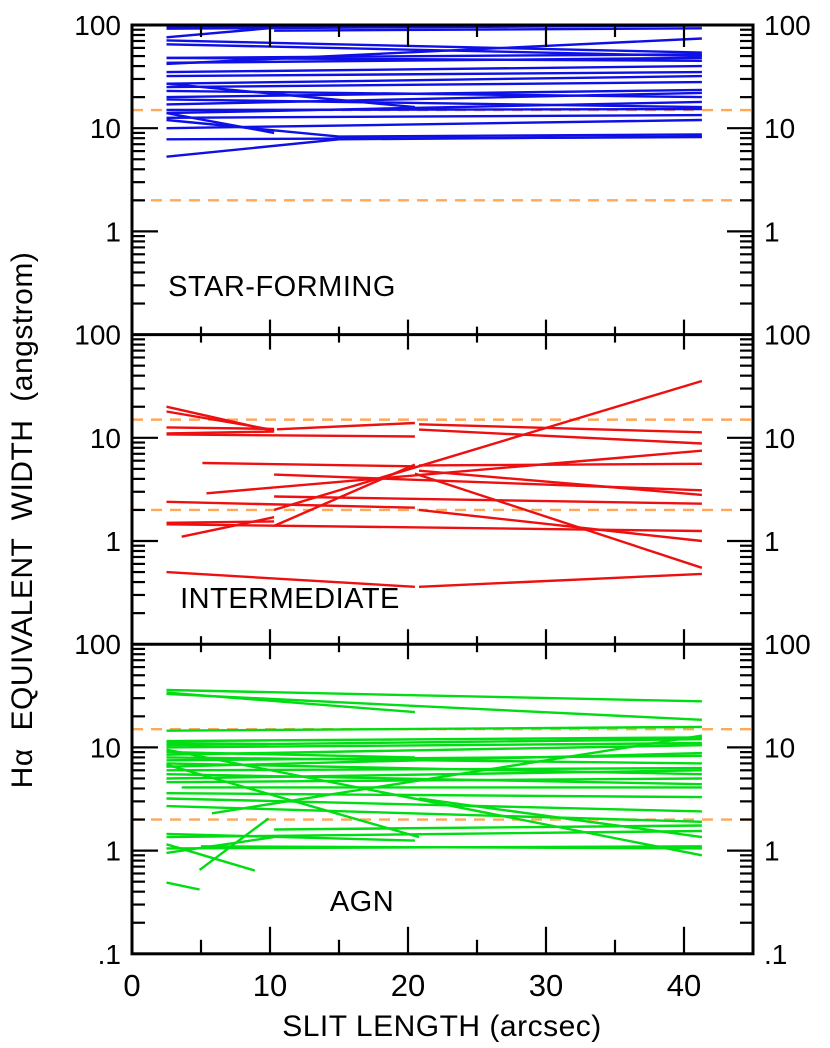 The width and height of the screenshot is (830, 1048). Describe the element at coordinates (546, 985) in the screenshot. I see `x-tick-label: 30` at that location.